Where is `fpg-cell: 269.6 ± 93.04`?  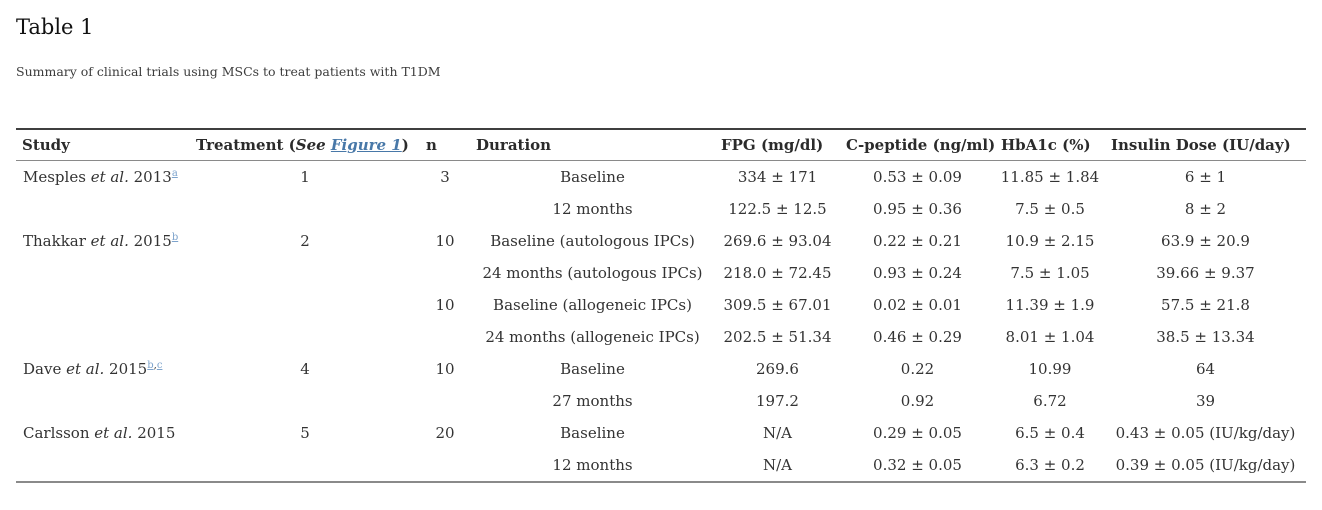 fpg-cell: 269.6 ± 93.04 is located at coordinates (777, 240).